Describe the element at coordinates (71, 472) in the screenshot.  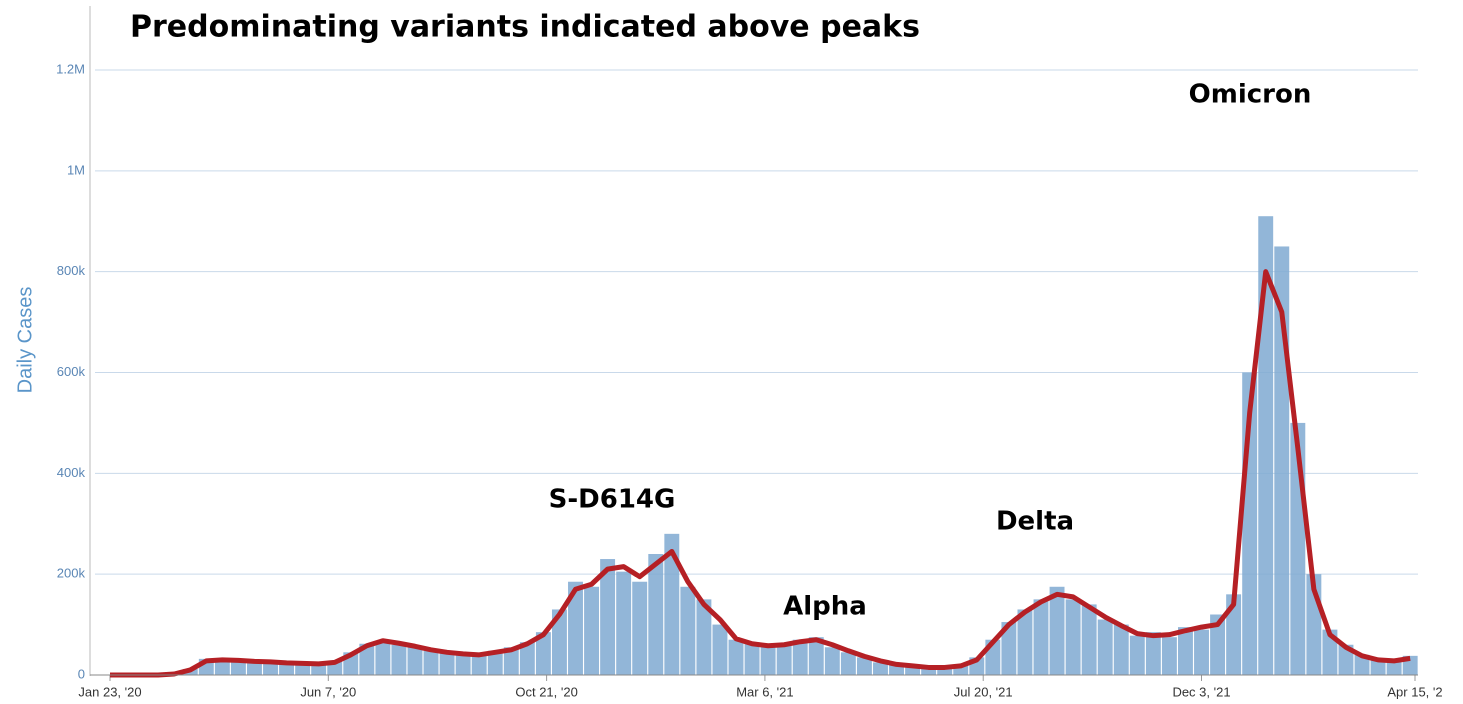
I see `y-tick-label: 400k` at that location.